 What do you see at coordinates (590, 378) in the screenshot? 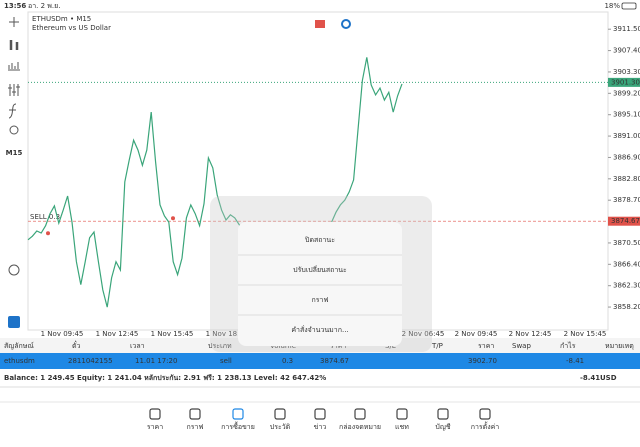
I see `account-profit: -8.41` at bounding box center [590, 378].